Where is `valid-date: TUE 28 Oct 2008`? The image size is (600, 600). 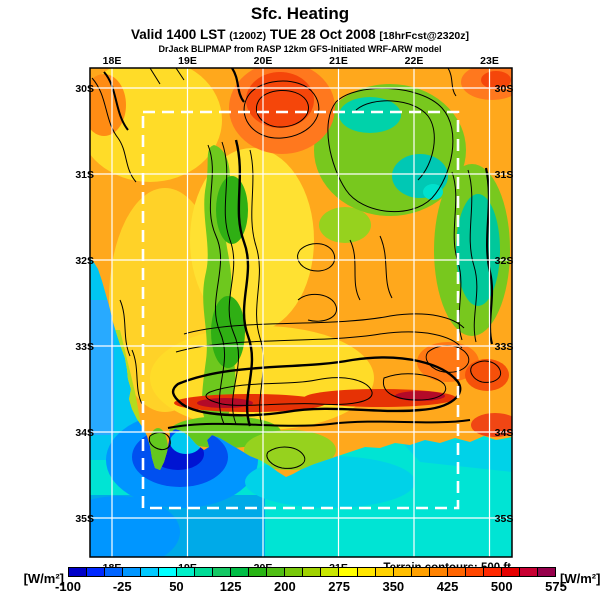 valid-date: TUE 28 Oct 2008 is located at coordinates (322, 34).